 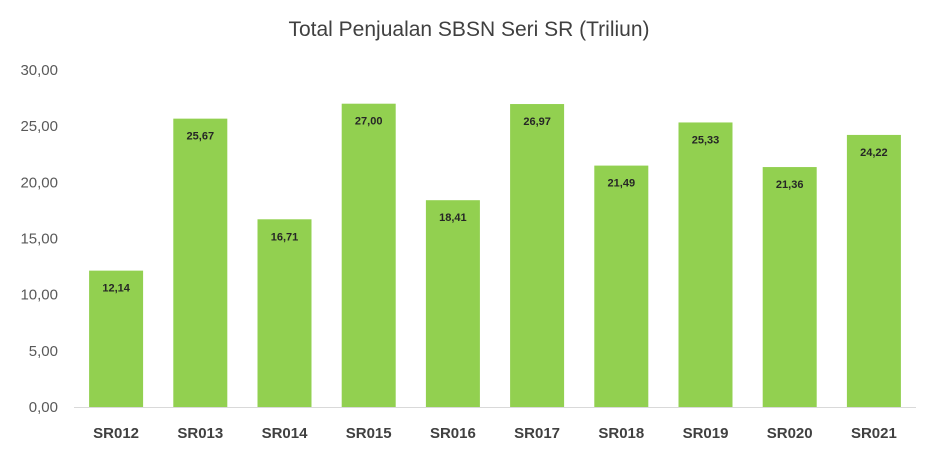 I want to click on data-label: 26,97, so click(x=537, y=122).